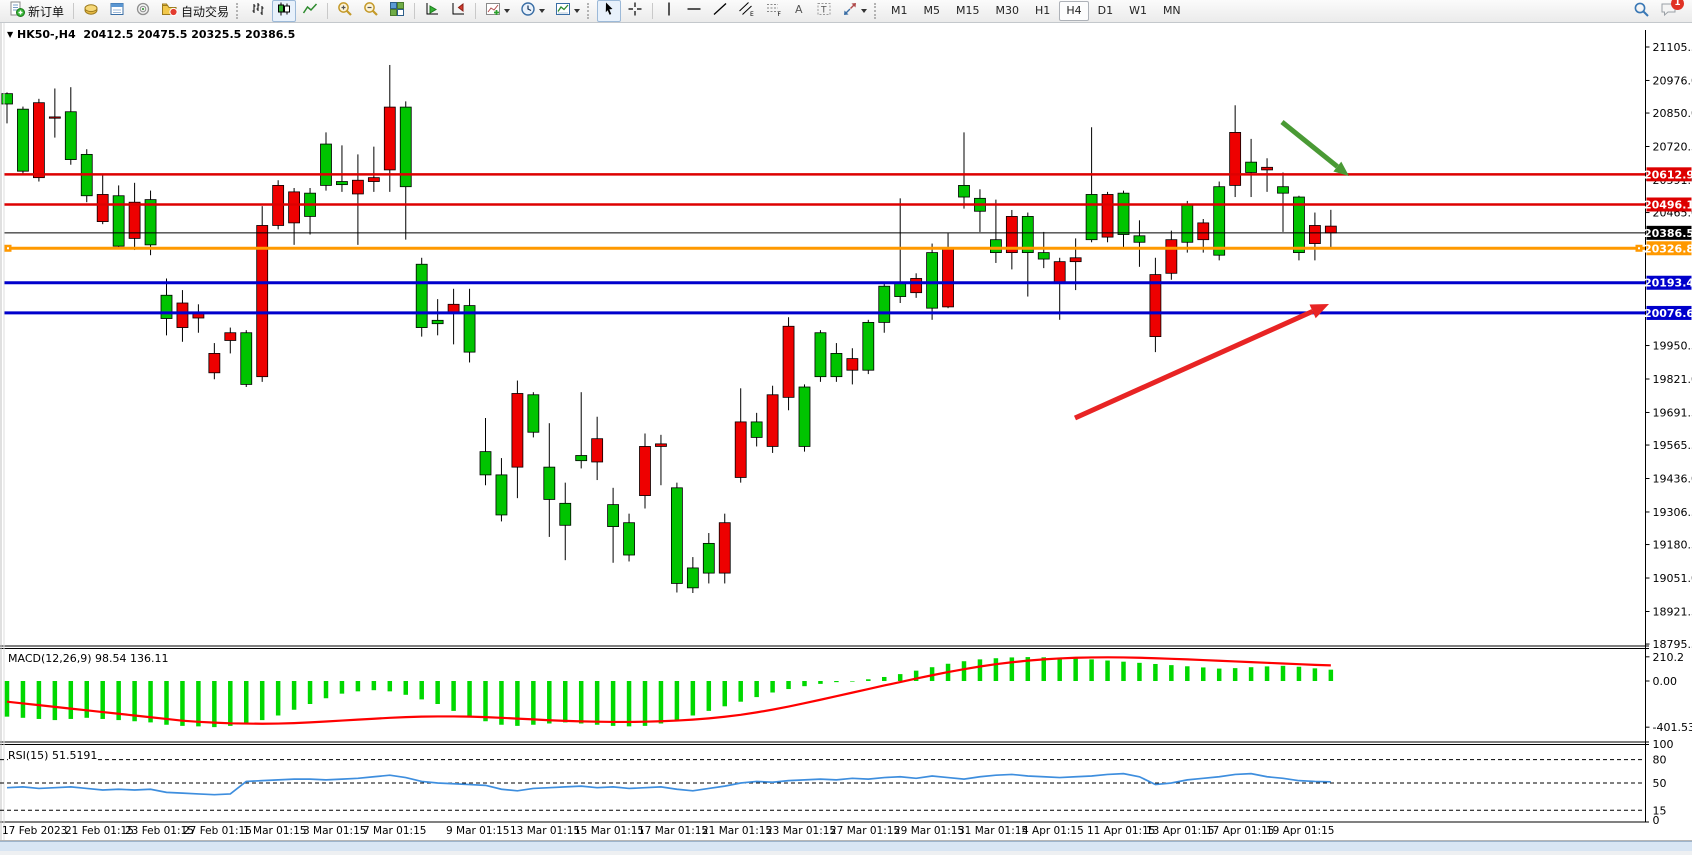 The width and height of the screenshot is (1692, 855). Describe the element at coordinates (1668, 248) in the screenshot. I see `svg-text: 20326.8` at that location.